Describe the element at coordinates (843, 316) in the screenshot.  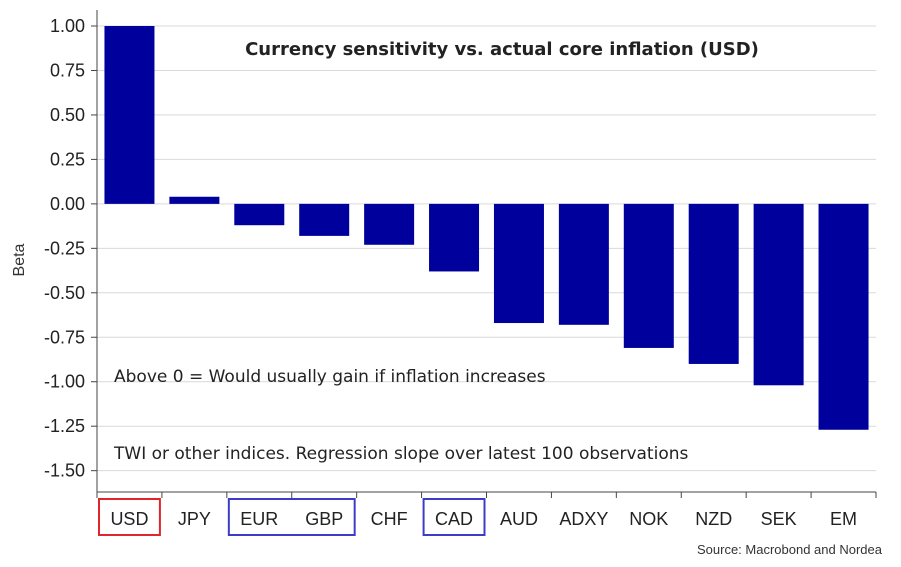
I see `bar-em` at that location.